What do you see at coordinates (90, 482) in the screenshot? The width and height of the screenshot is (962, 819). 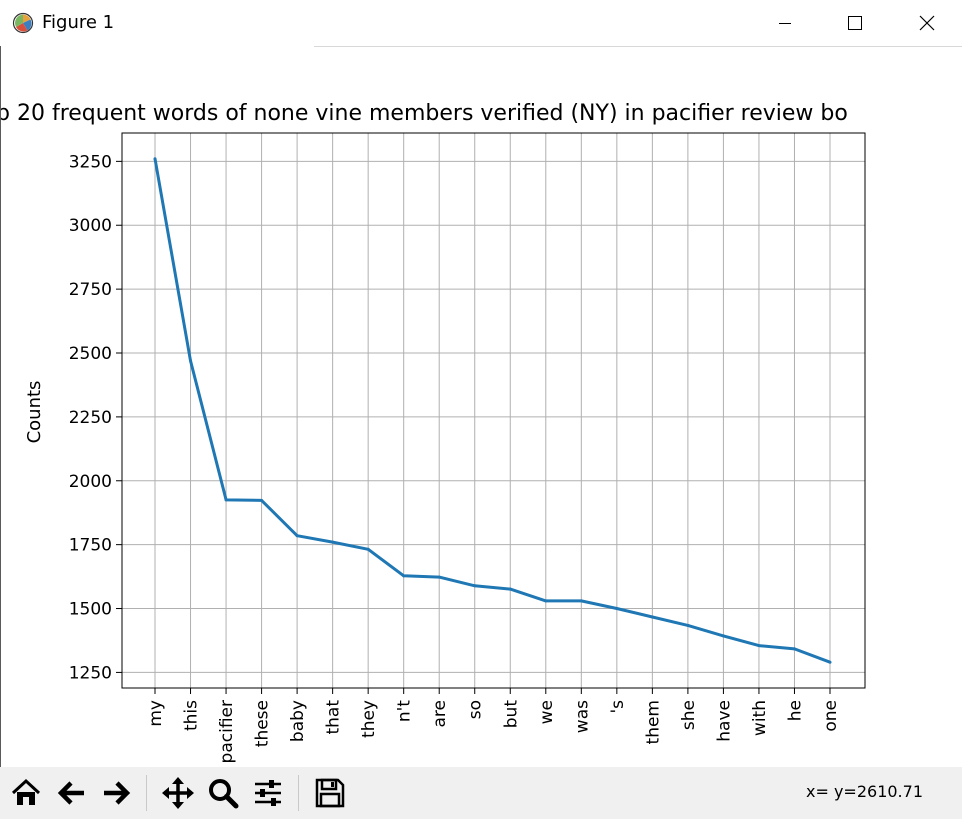 I see `y-tick-label: 2000` at bounding box center [90, 482].